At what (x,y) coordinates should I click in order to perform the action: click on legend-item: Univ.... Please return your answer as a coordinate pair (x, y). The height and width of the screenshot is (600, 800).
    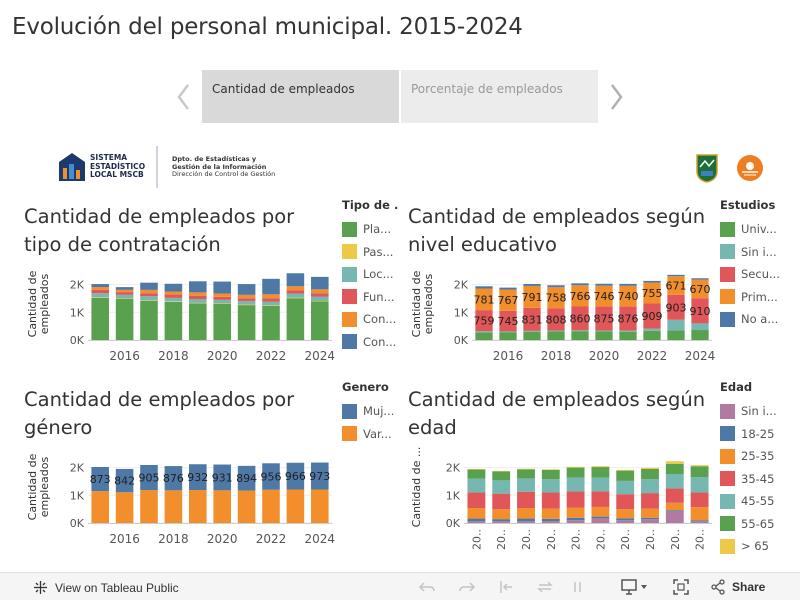
    Looking at the image, I should click on (753, 229).